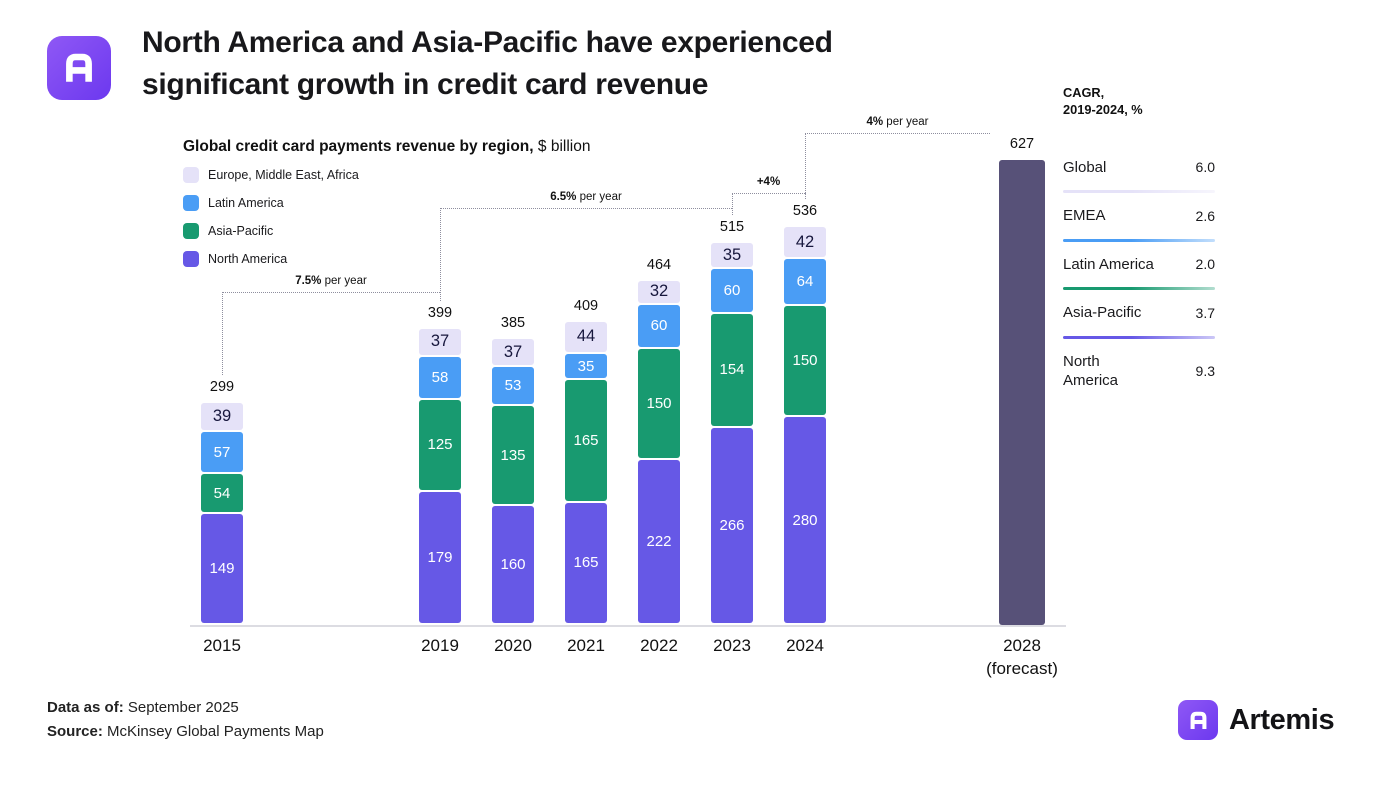  I want to click on bar-total-label: 399, so click(440, 313).